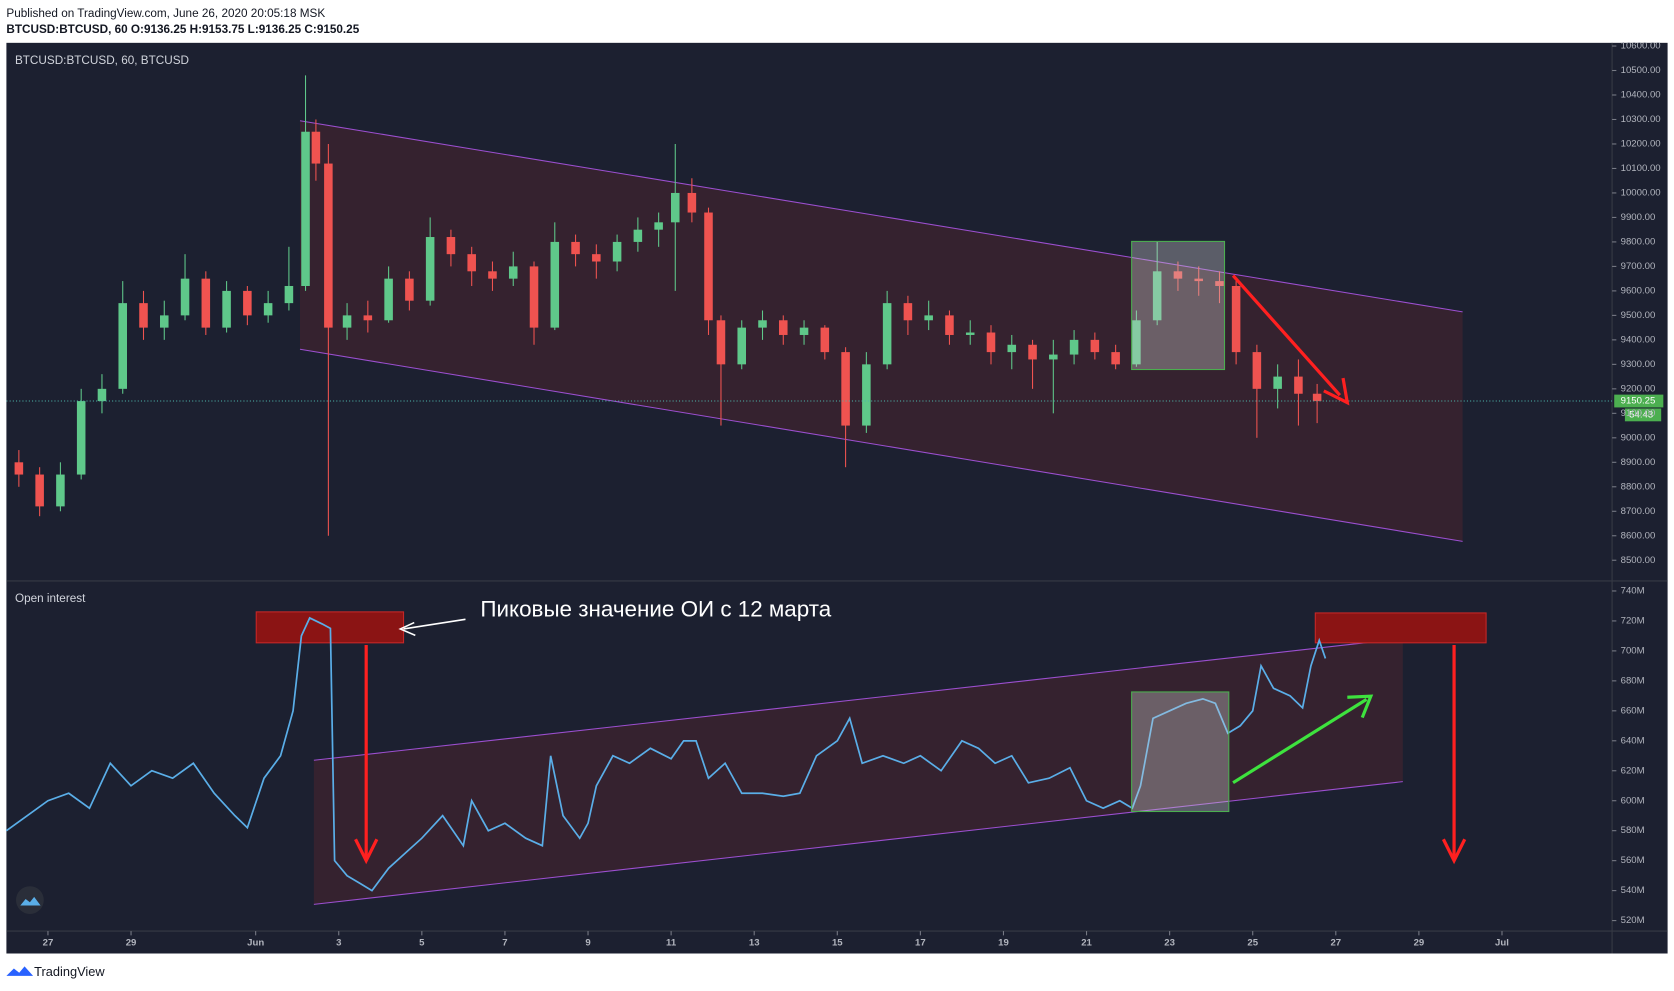  Describe the element at coordinates (1169, 942) in the screenshot. I see `x-tick-label: 23` at that location.